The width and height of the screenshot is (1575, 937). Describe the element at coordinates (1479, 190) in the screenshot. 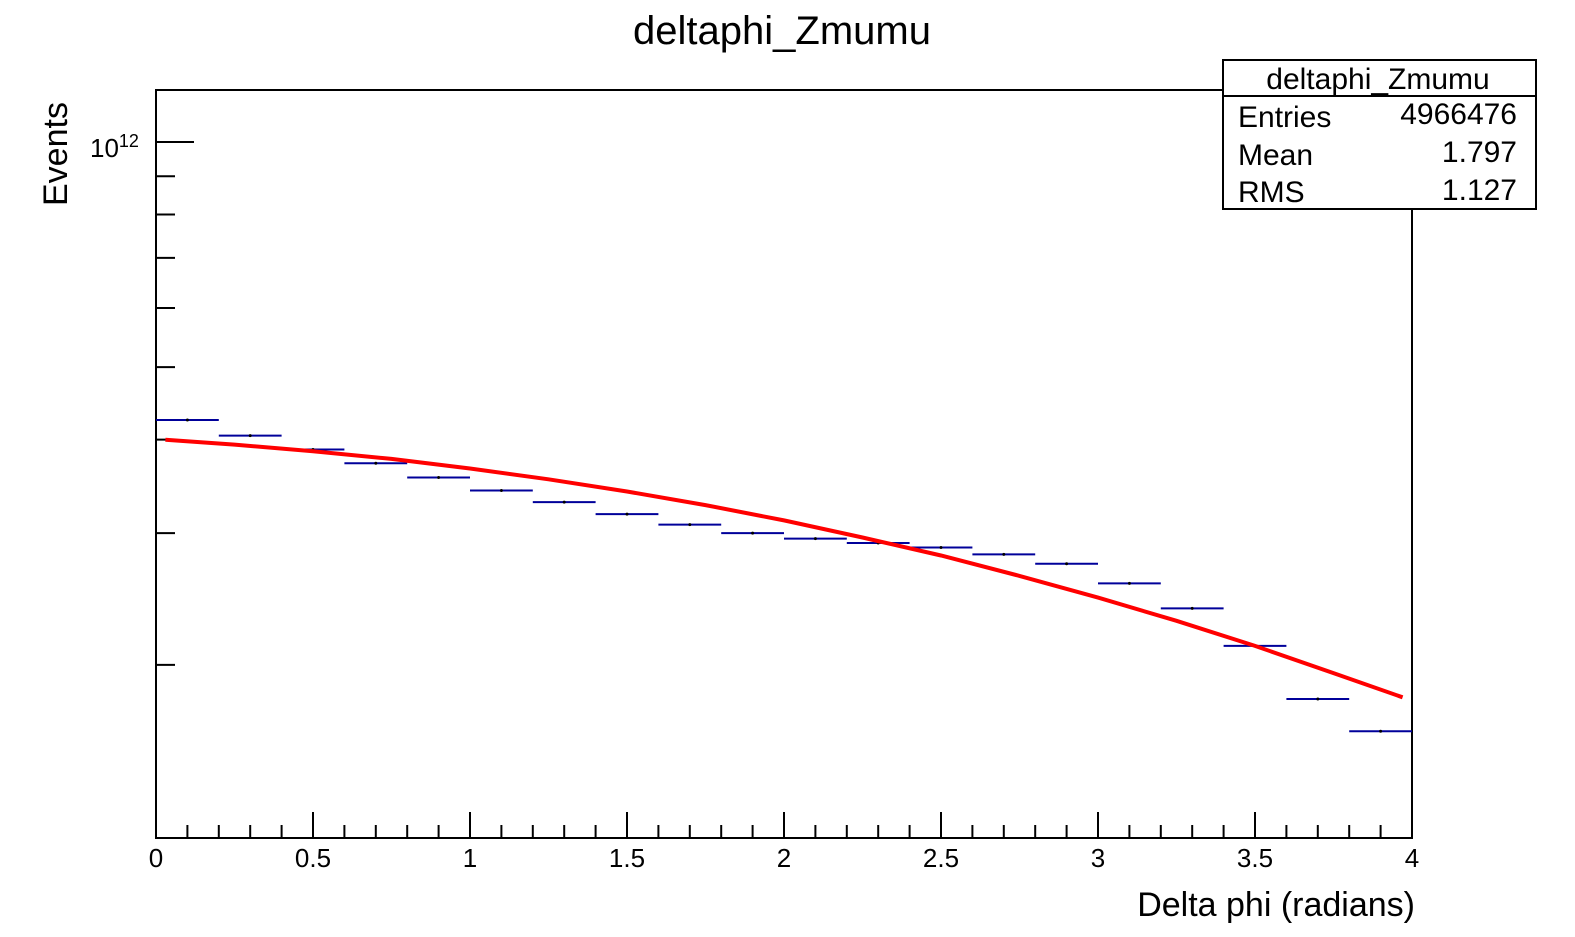

I see `stats-value-rms: 1.127` at that location.